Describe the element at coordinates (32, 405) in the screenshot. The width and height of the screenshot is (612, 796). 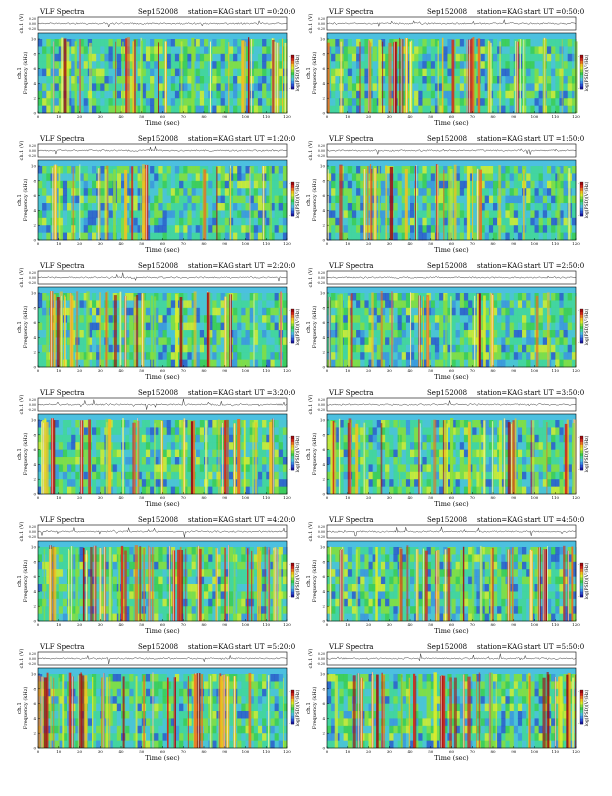
I see `waveform-tick-label: 0.00` at that location.